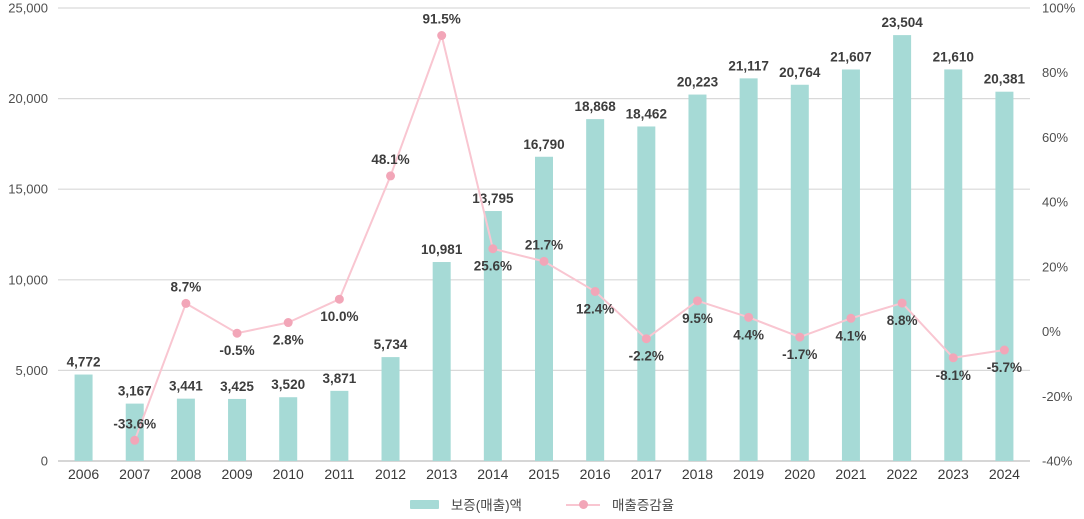 The image size is (1084, 519). Describe the element at coordinates (28, 8) in the screenshot. I see `left-axis-tick-label: 25,000` at that location.